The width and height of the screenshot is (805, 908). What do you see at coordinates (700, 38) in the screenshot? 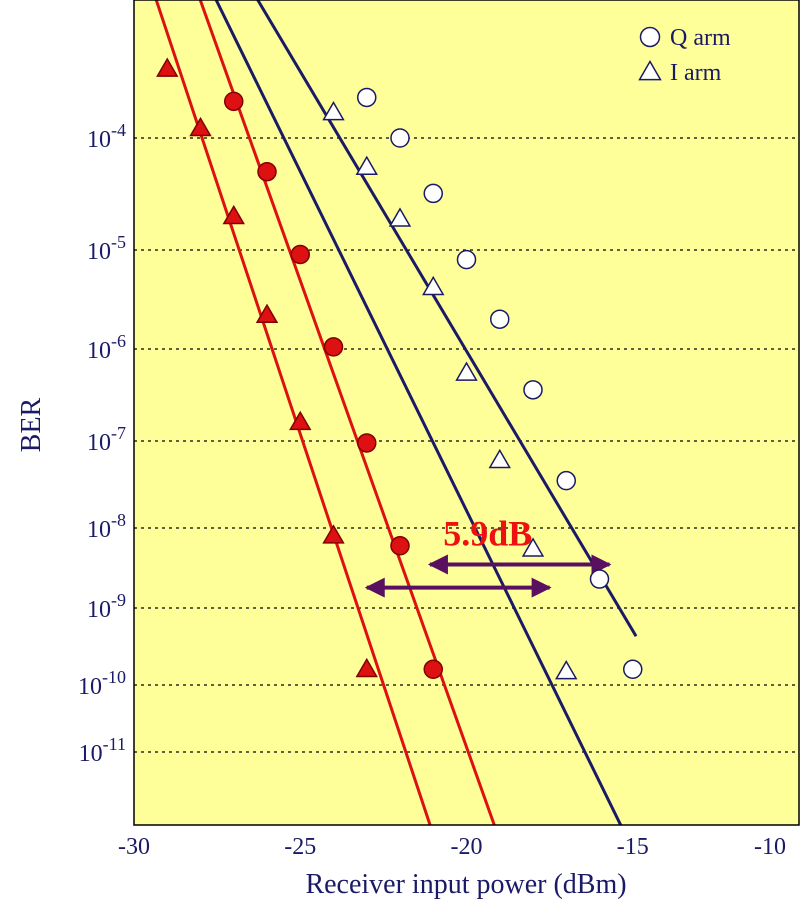
I see `legend-label: Q arm` at bounding box center [700, 38].